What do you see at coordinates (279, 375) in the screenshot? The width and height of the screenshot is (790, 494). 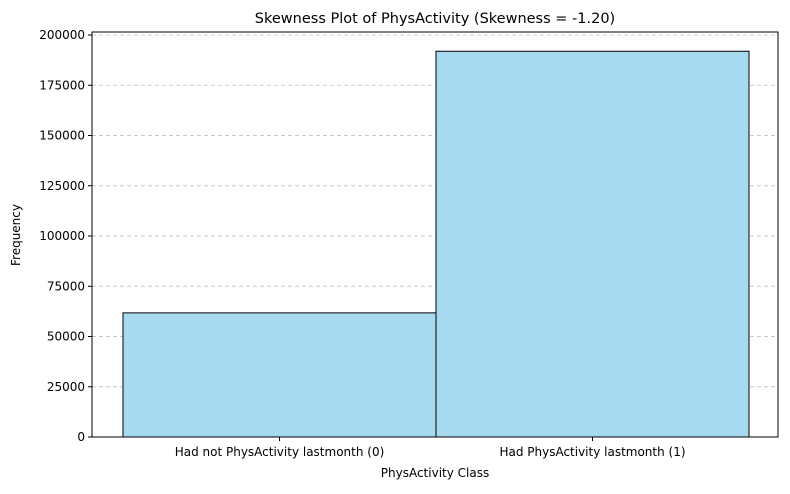 I see `bar` at bounding box center [279, 375].